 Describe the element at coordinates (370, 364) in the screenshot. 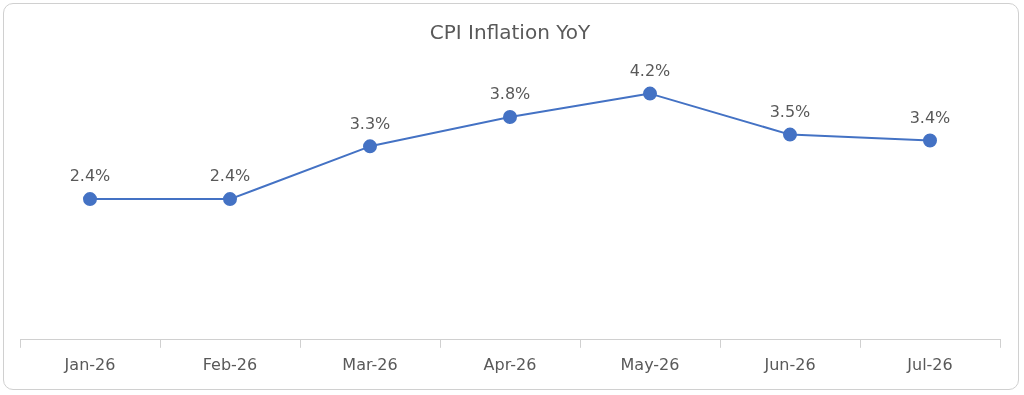

I see `x-tick-label: Mar-26` at that location.